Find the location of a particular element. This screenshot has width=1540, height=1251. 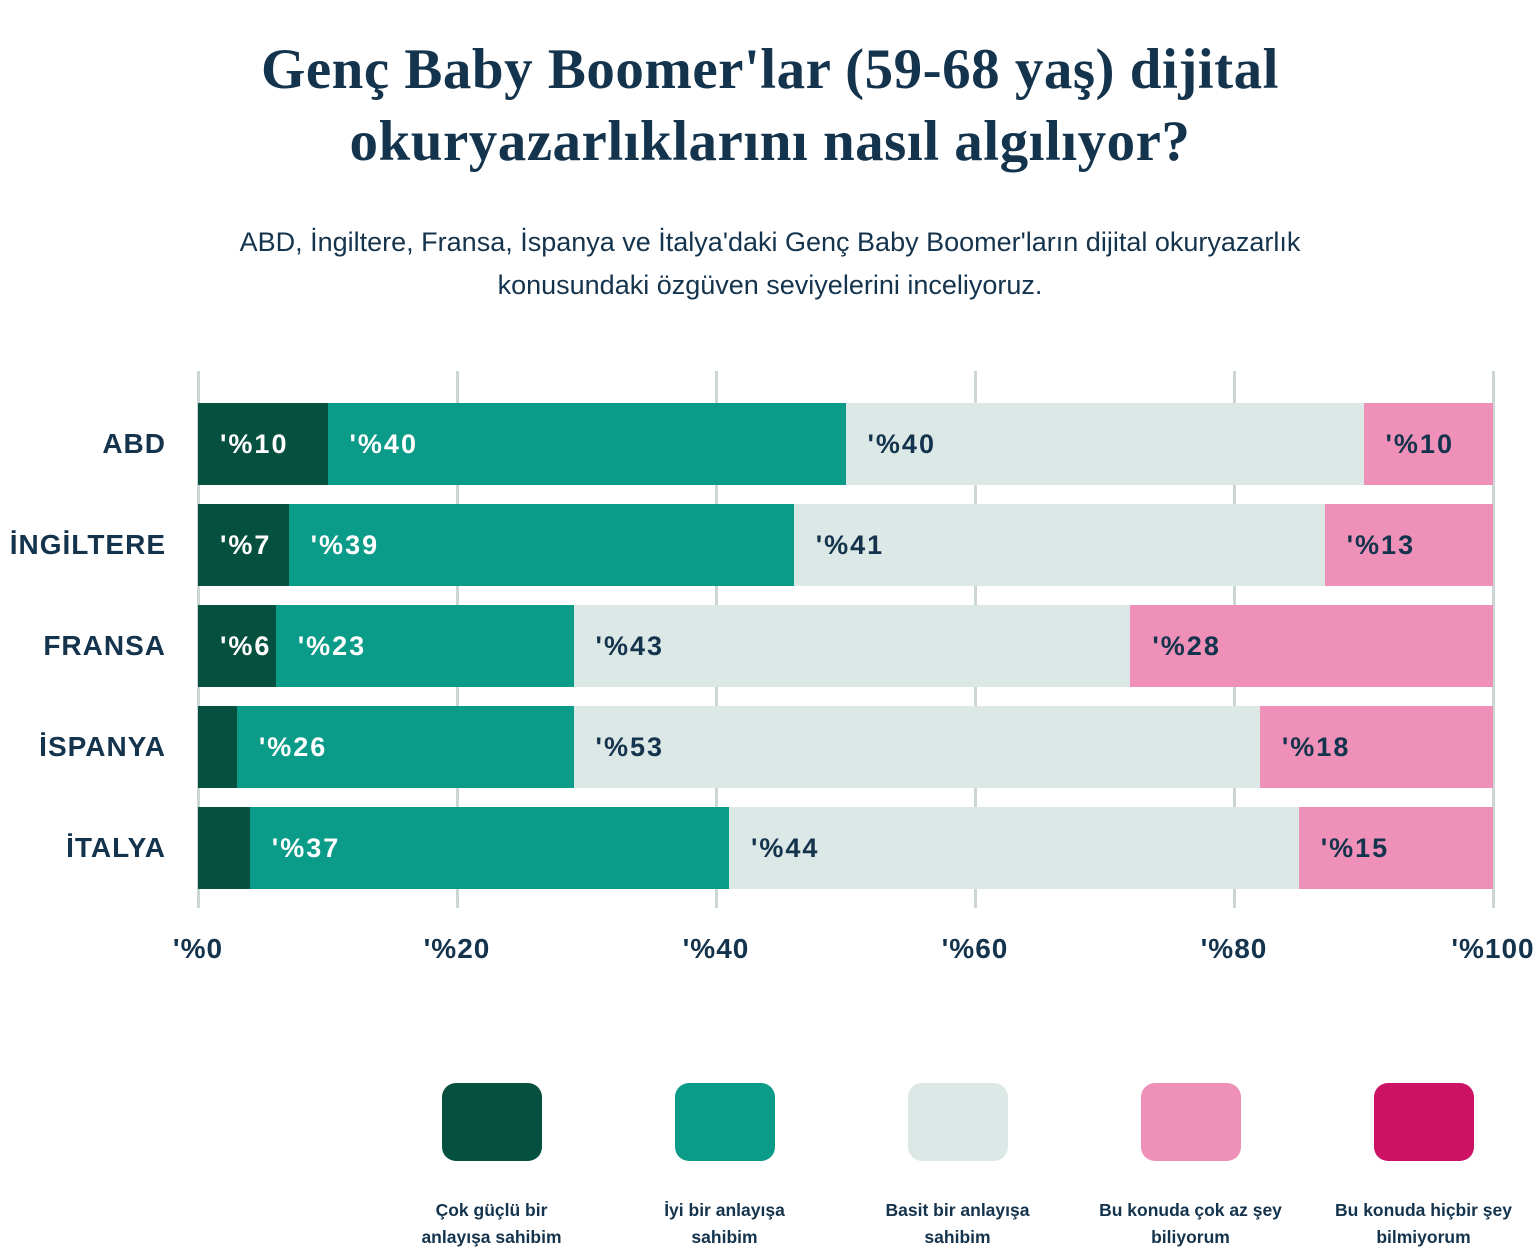

bar-segment: '%15 is located at coordinates (1395, 848).